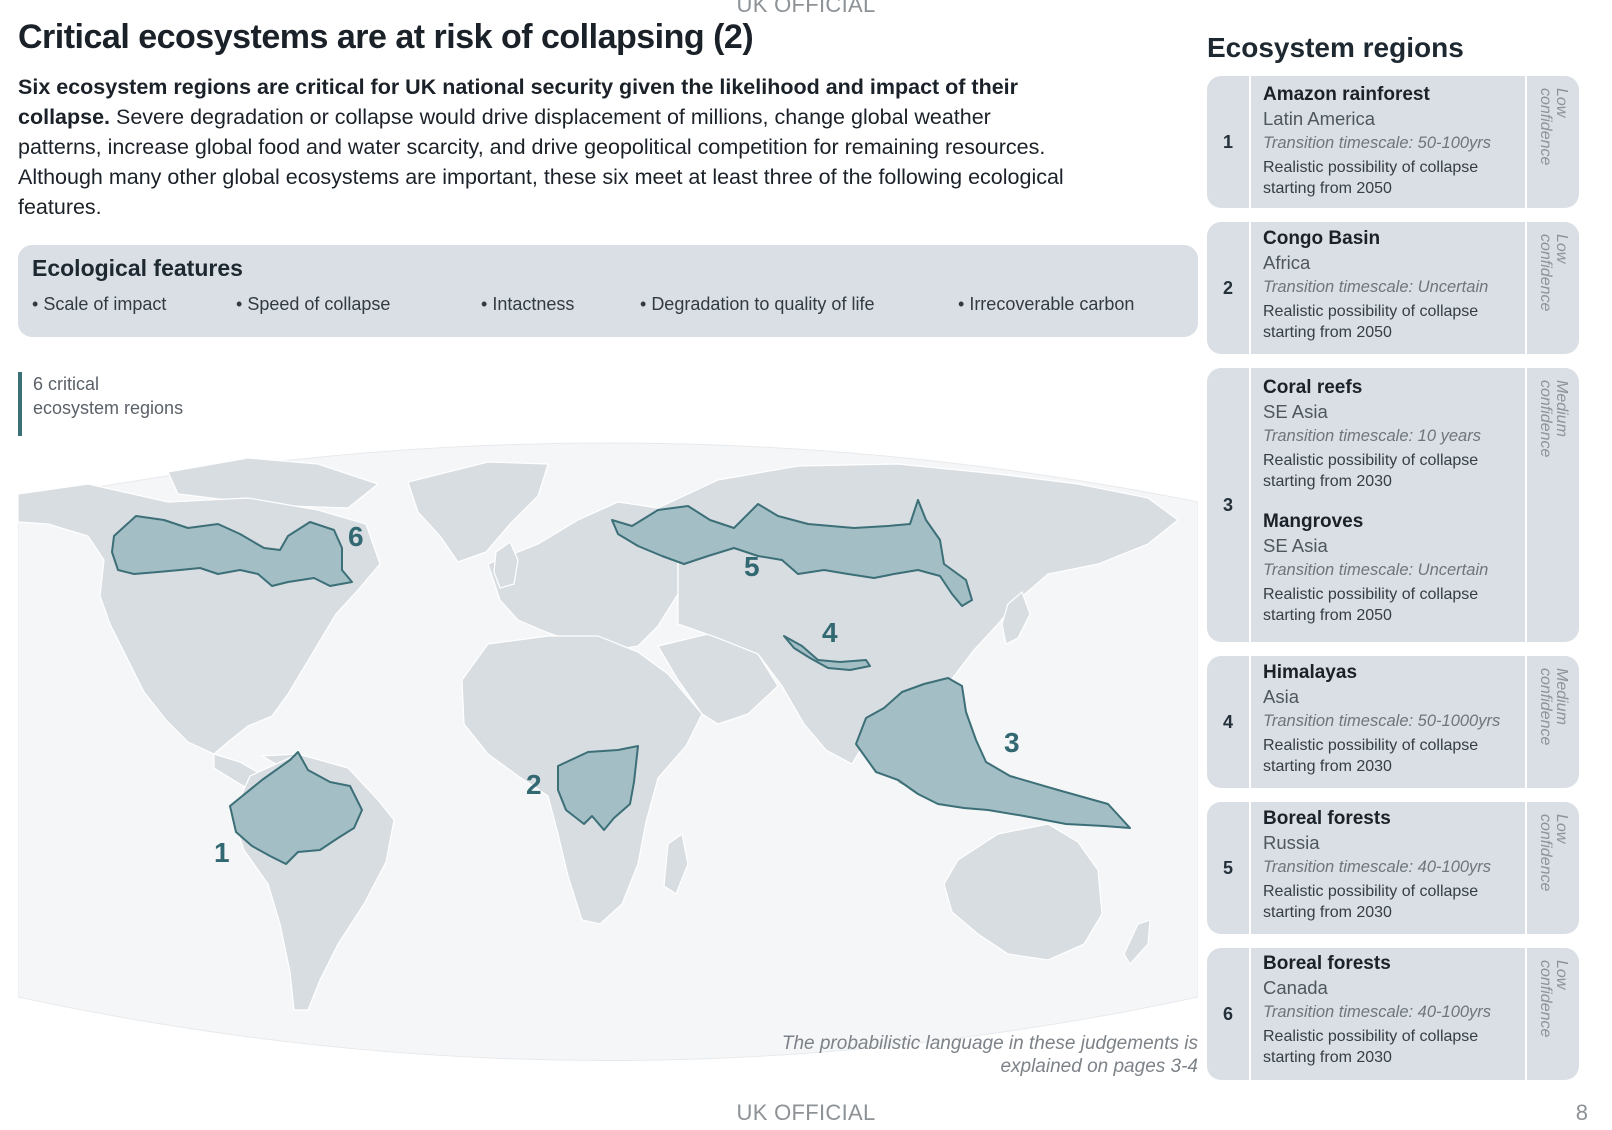  What do you see at coordinates (1012, 742) in the screenshot?
I see `region-label-3: 3` at bounding box center [1012, 742].